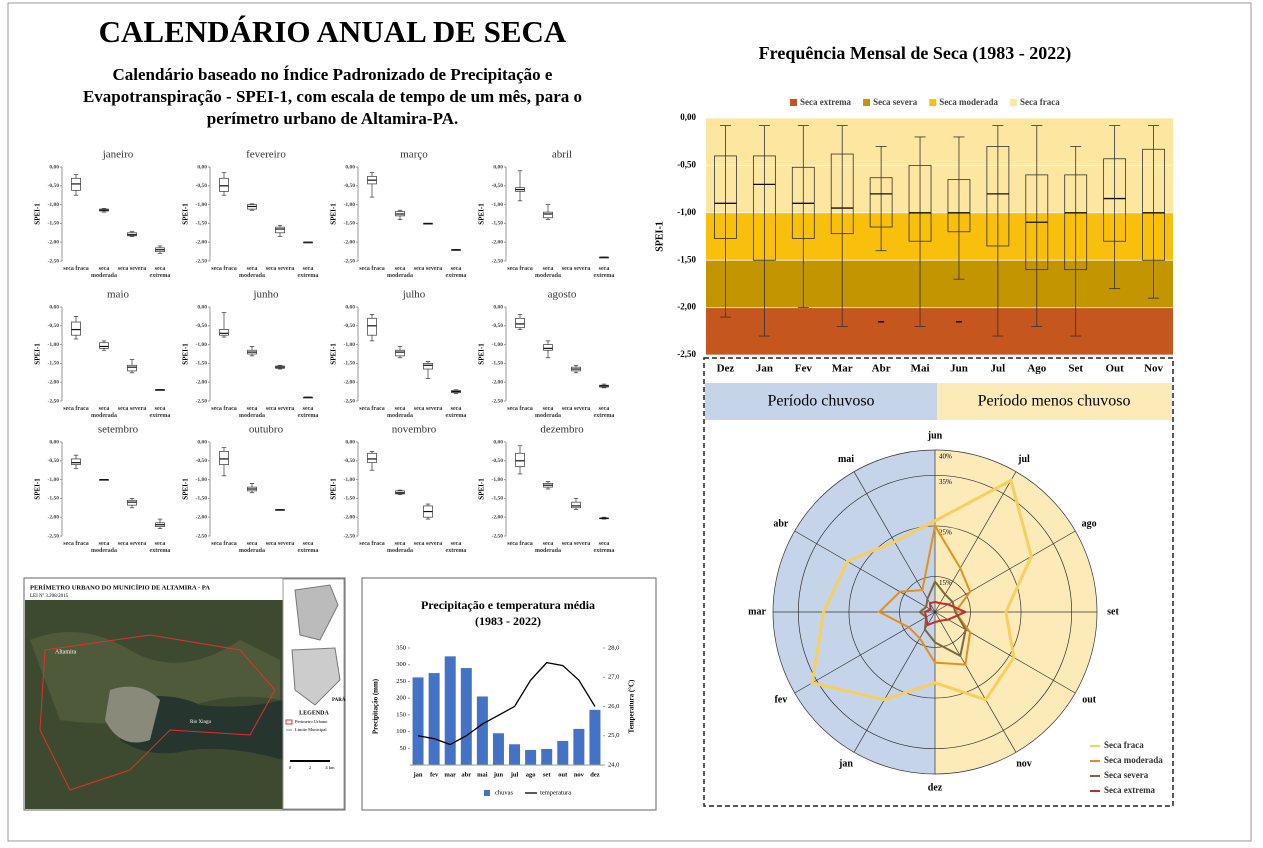  What do you see at coordinates (998, 369) in the screenshot?
I see `x-tick-label: Jul` at bounding box center [998, 369].